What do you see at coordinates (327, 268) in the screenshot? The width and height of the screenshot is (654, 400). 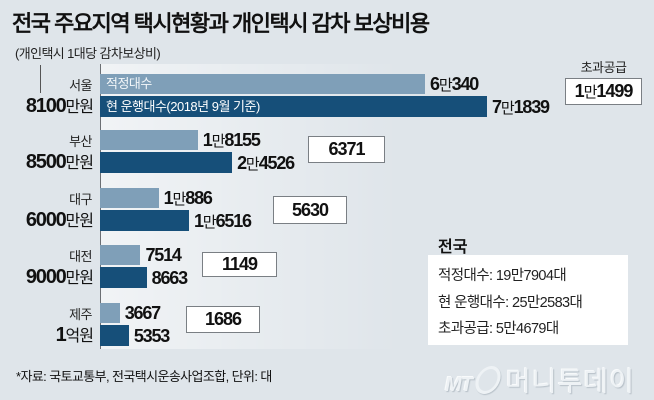 I see `region-group-daejeon: 대전 9000만원 7514 8663 1149` at bounding box center [327, 268].